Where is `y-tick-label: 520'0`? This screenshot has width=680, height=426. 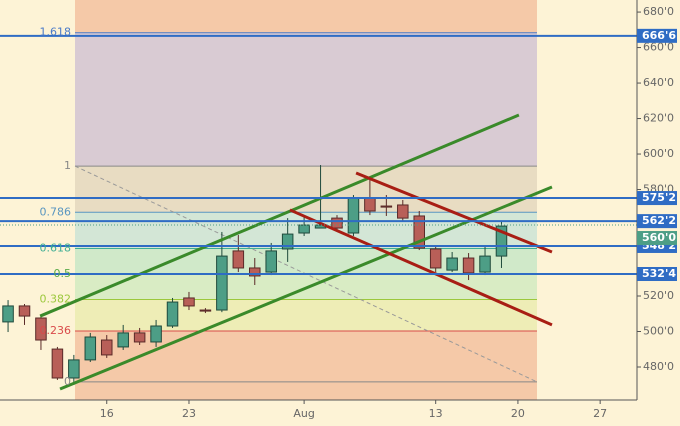
y-tick-label: 520'0 is located at coordinates (658, 295).